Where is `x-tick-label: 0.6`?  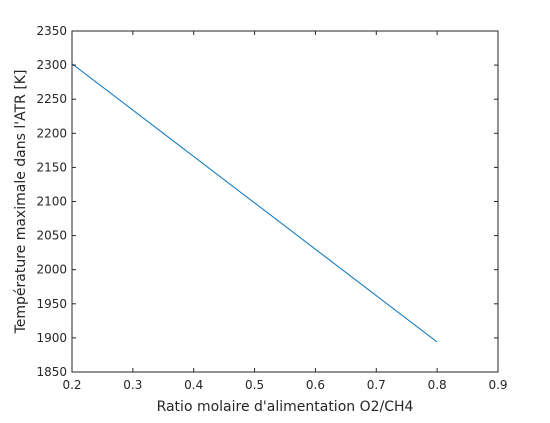 x-tick-label: 0.6 is located at coordinates (315, 385).